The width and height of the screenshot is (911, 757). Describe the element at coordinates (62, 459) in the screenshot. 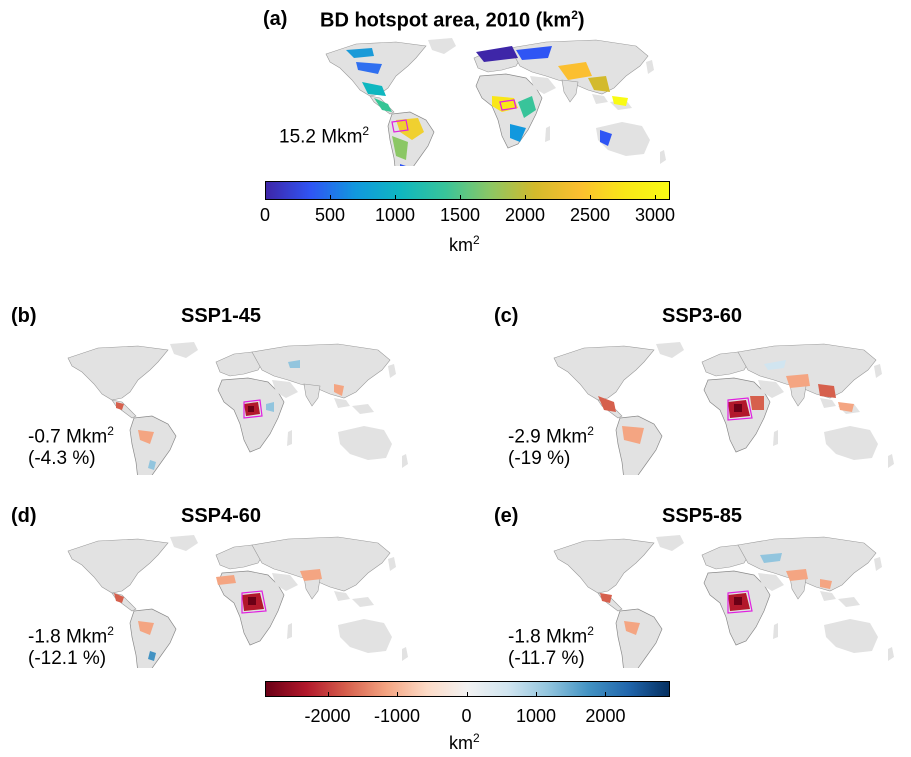

I see `panel-b-percent: (-4.3 %)` at that location.